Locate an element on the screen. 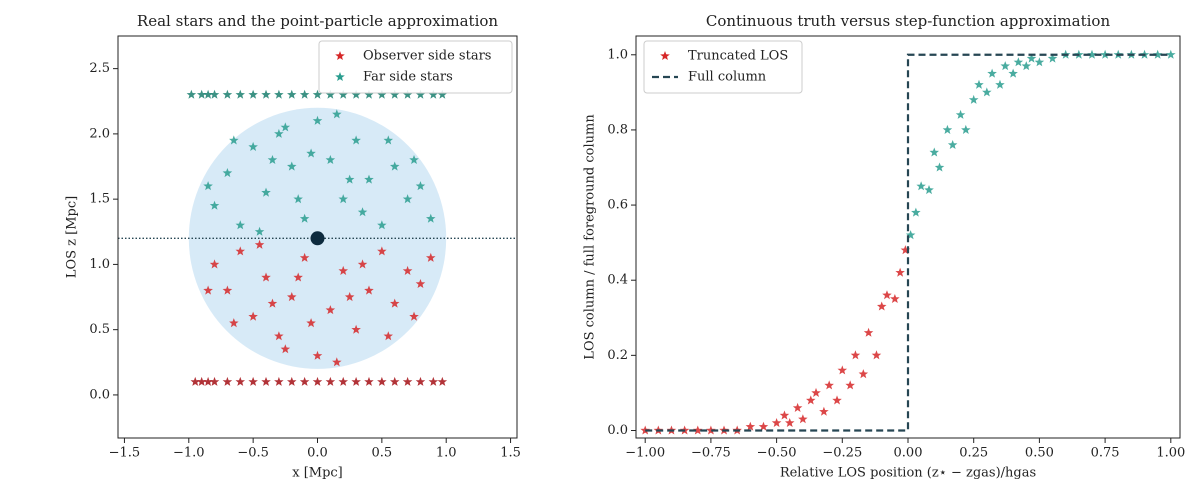 This screenshot has height=500, width=1200. x-tick-label: 0.5 is located at coordinates (382, 453).